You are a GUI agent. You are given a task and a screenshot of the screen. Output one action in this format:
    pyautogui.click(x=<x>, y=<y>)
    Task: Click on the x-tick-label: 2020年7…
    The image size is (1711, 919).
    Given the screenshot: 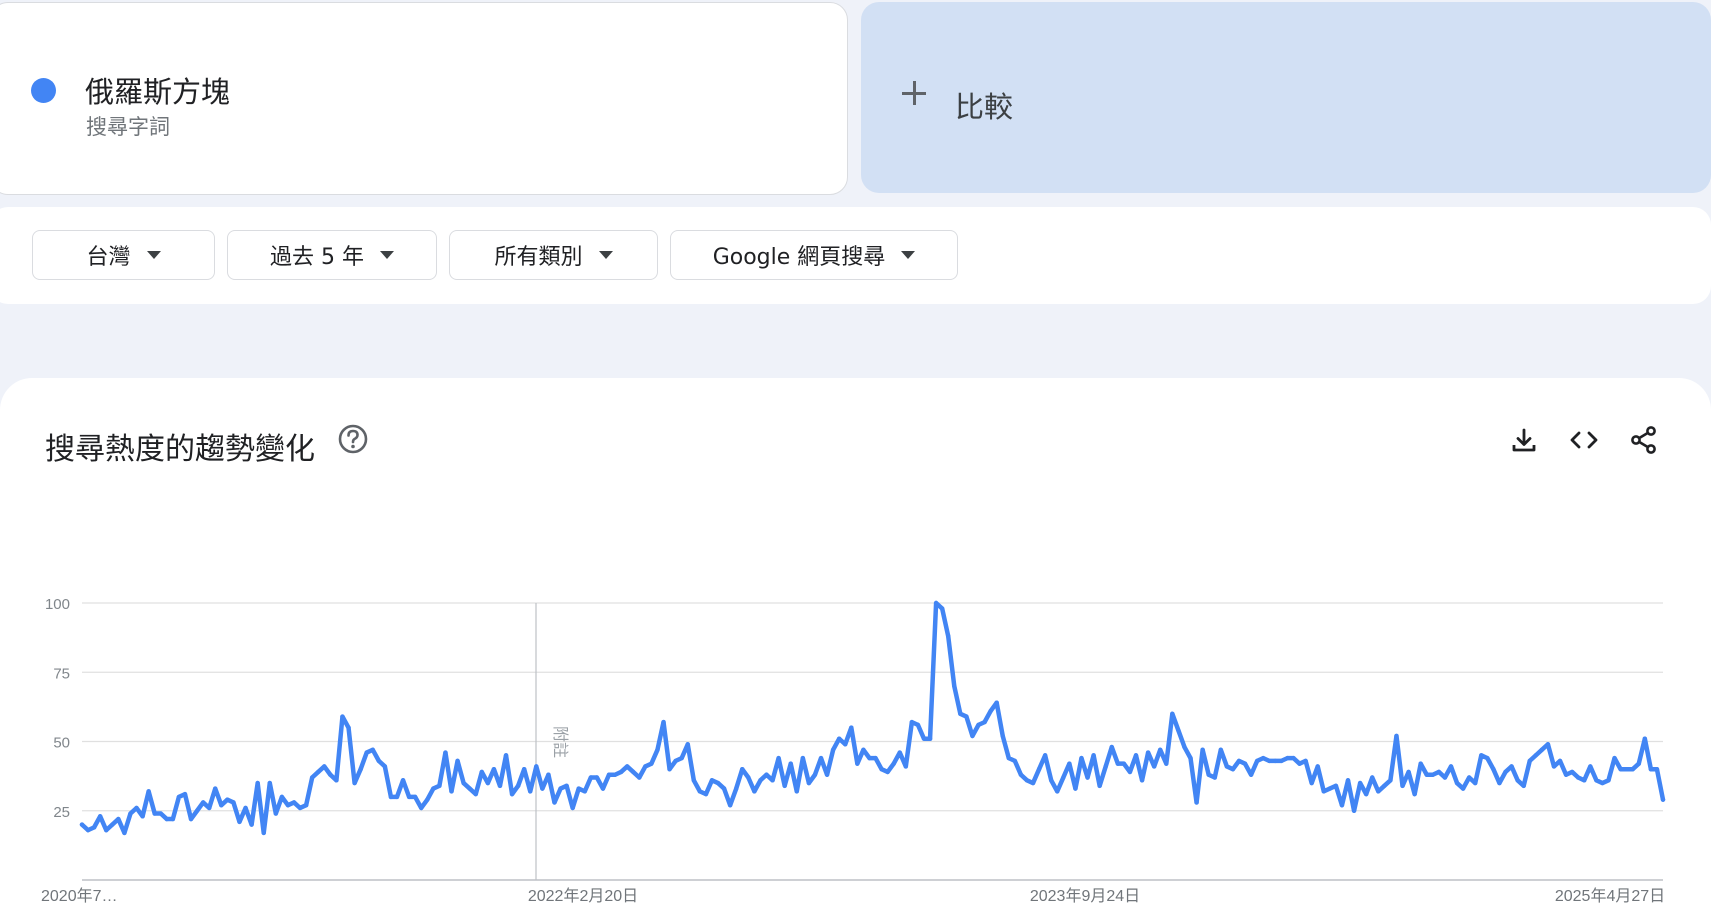 What is the action you would take?
    pyautogui.click(x=79, y=896)
    